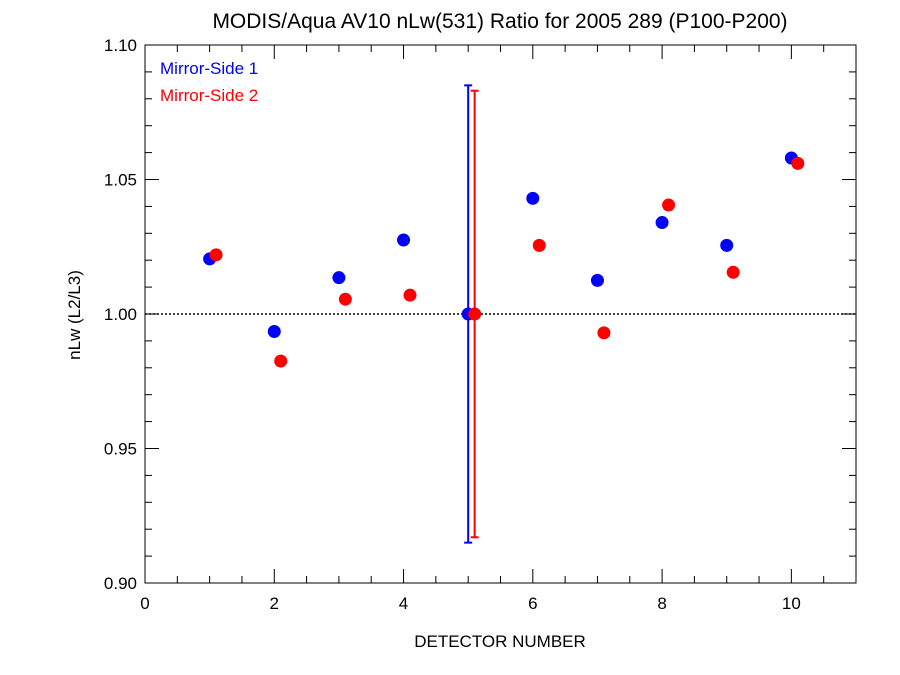 The width and height of the screenshot is (900, 675). Describe the element at coordinates (209, 68) in the screenshot. I see `legend-entry-mirror-side-1: Mirror-Side 1` at that location.